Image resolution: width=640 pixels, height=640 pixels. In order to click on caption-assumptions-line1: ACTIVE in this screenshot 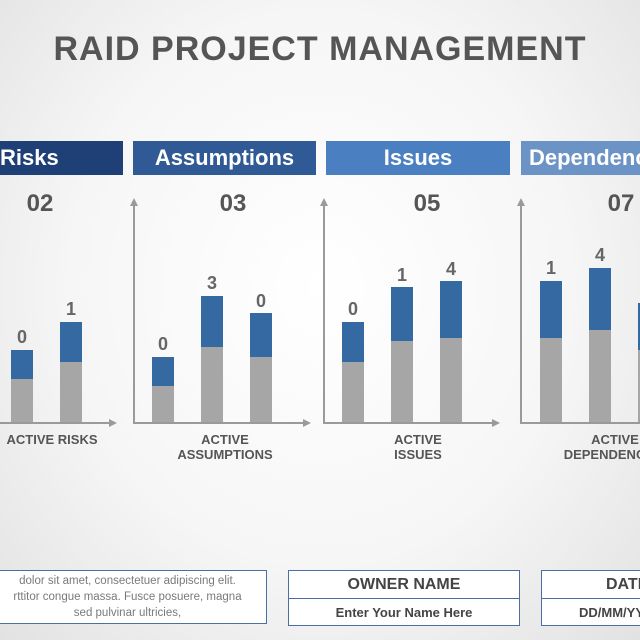, I will do `click(225, 439)`.